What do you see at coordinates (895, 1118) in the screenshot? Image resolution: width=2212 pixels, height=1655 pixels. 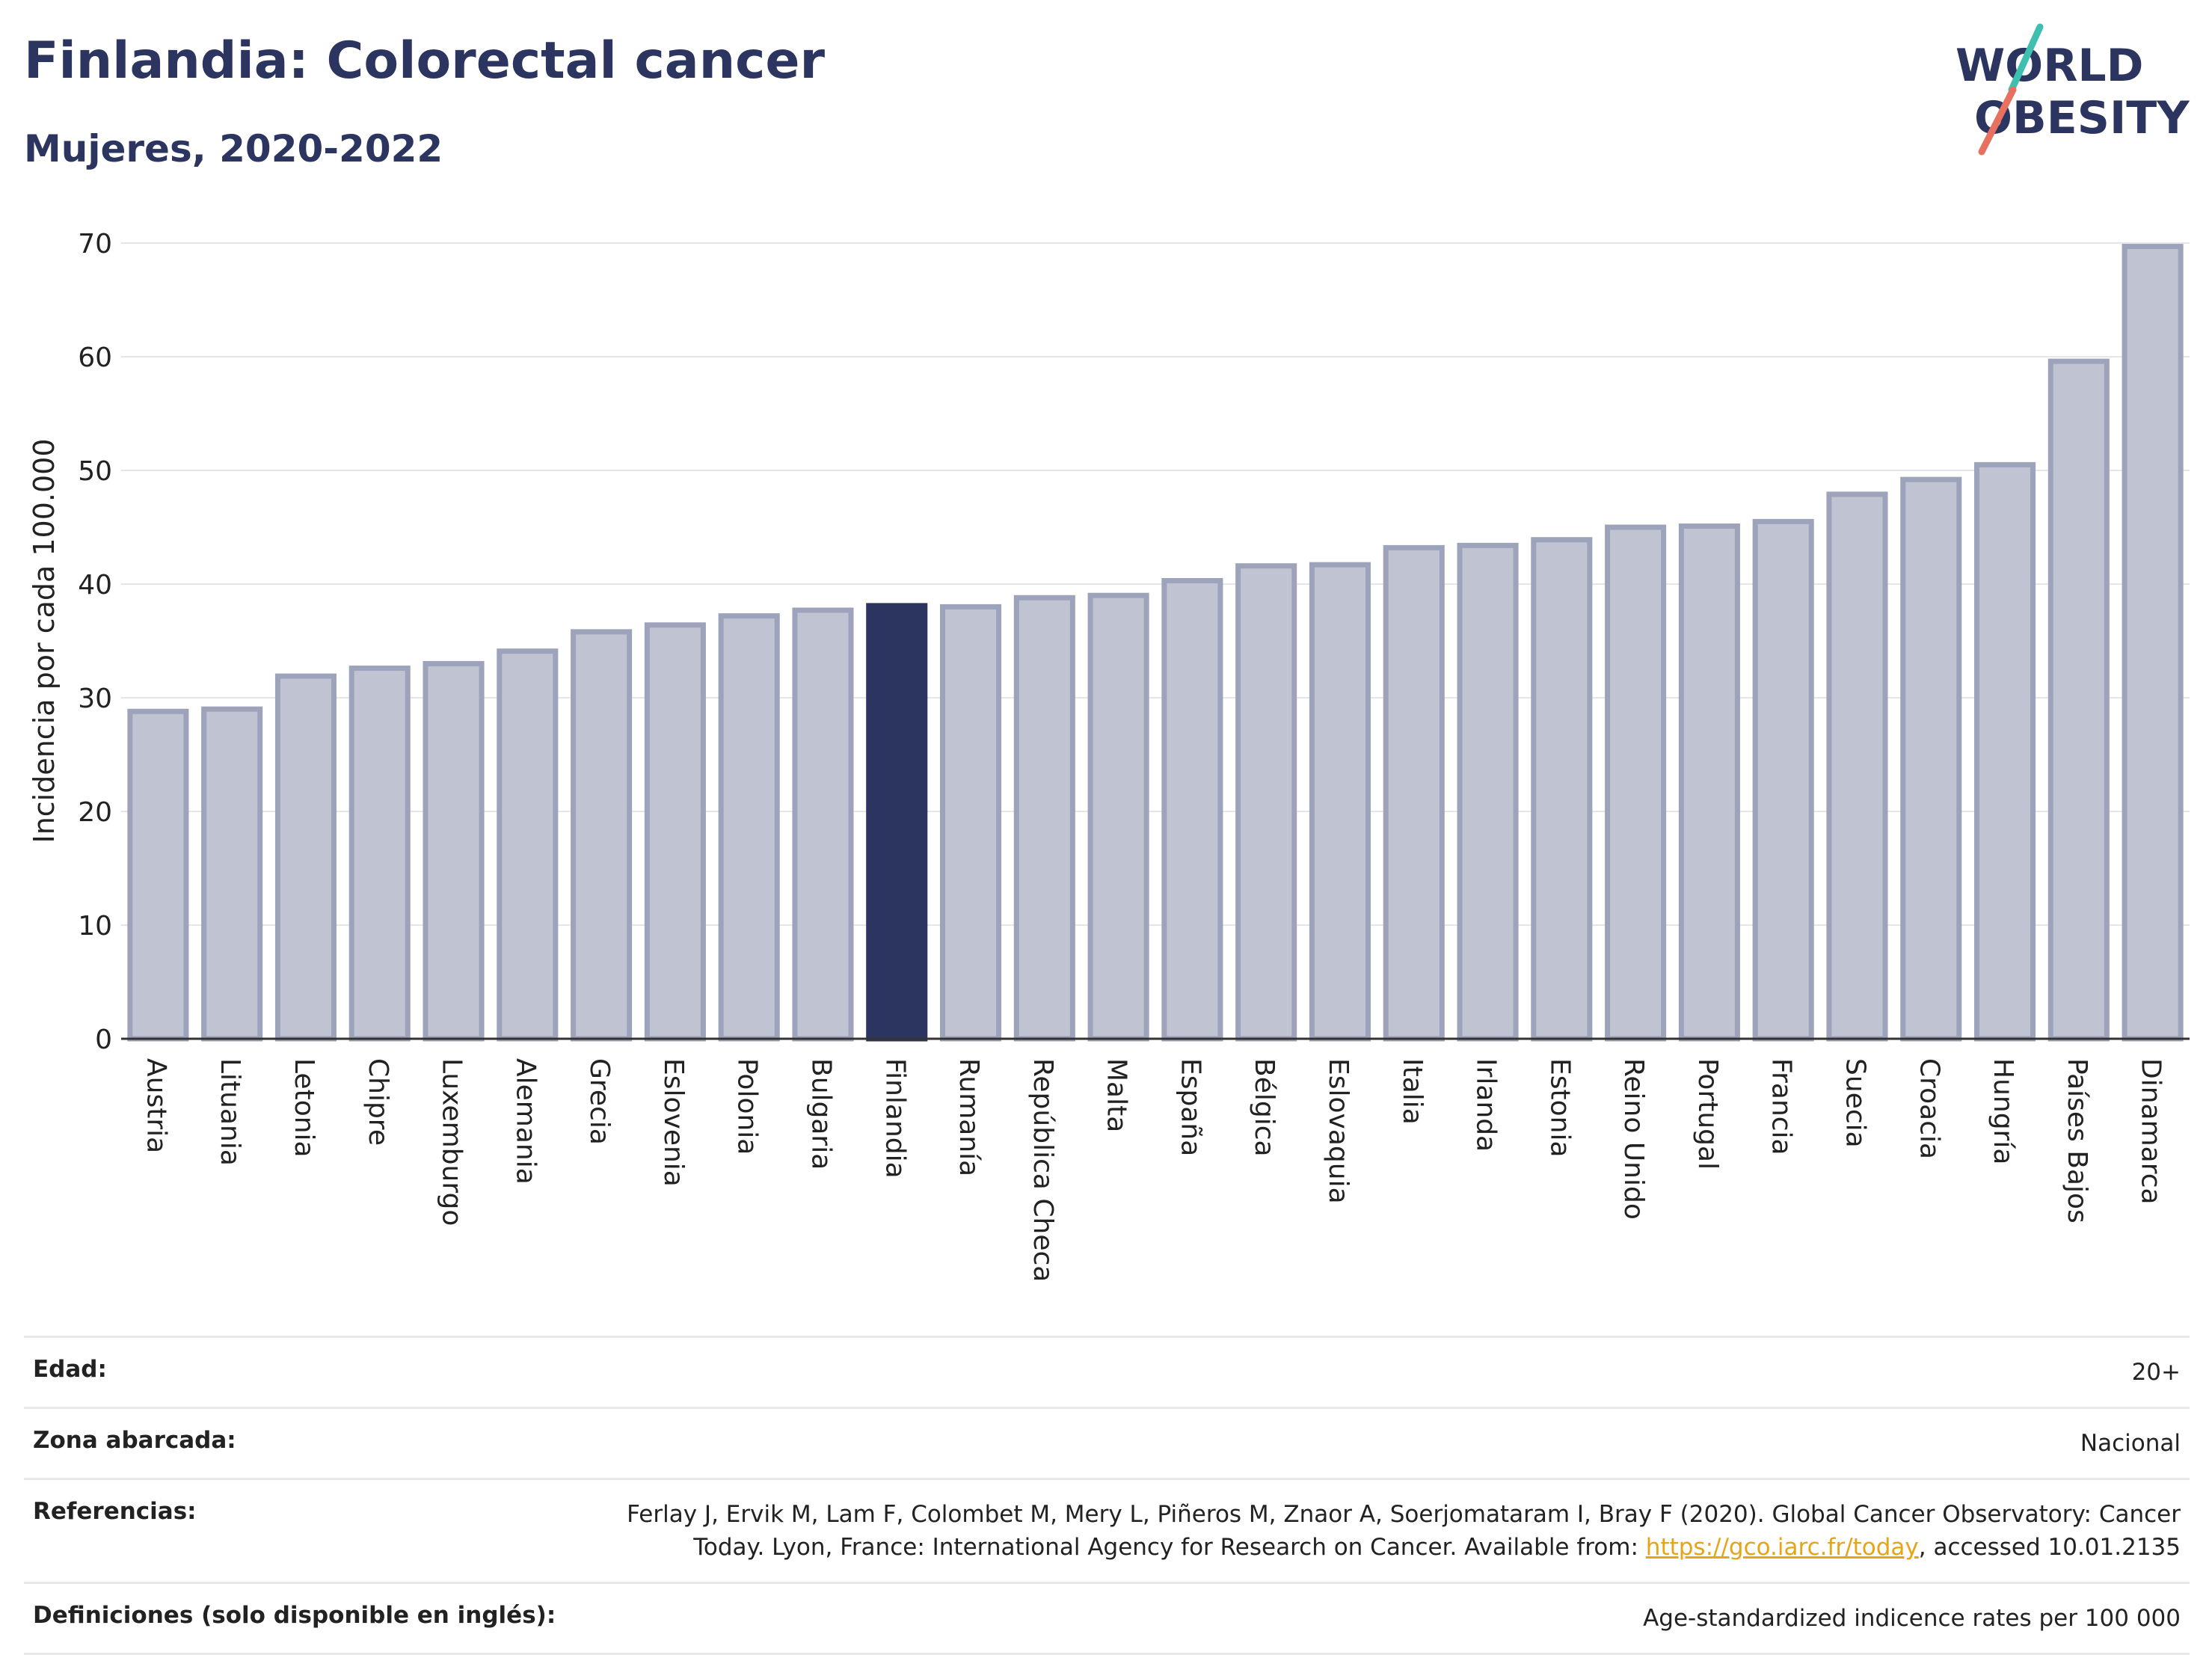 I see `x-tick-label: Finlandia` at bounding box center [895, 1118].